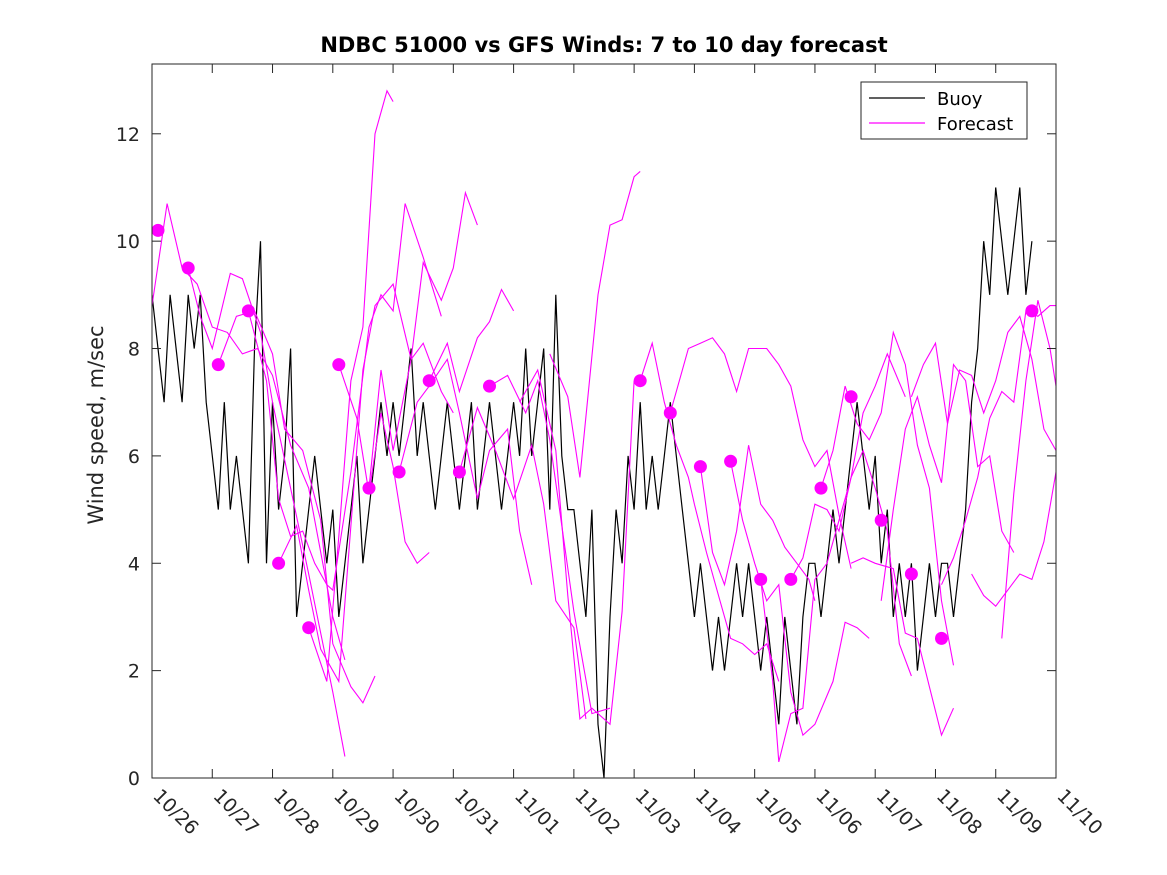  I want to click on y-tick-label-0: 0, so click(134, 779).